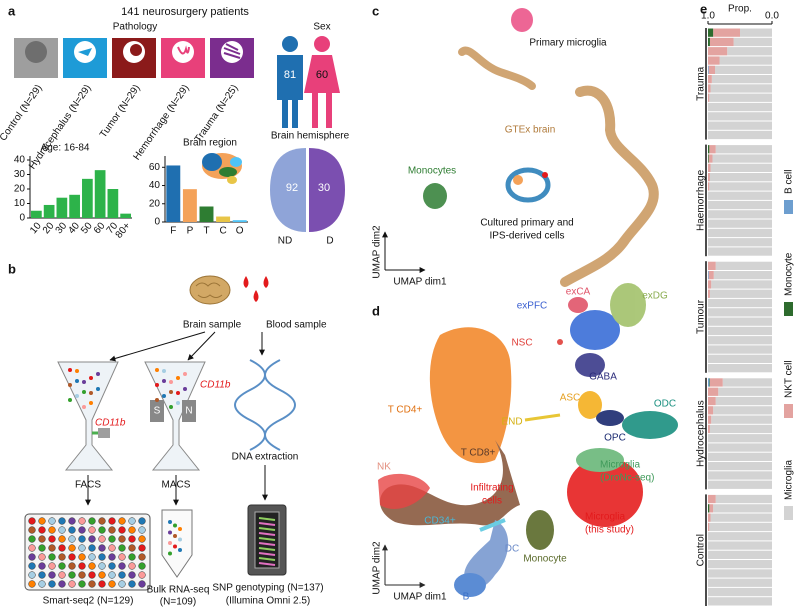  I want to click on hemisphere-label: ND, so click(285, 241).